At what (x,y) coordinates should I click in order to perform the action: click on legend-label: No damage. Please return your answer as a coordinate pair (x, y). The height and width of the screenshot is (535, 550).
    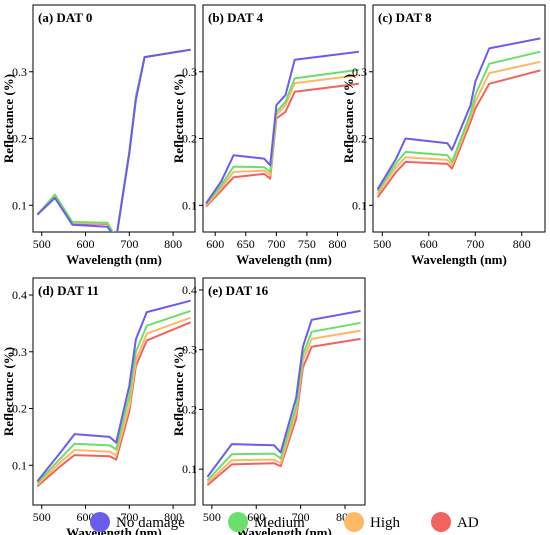
    Looking at the image, I should click on (150, 523).